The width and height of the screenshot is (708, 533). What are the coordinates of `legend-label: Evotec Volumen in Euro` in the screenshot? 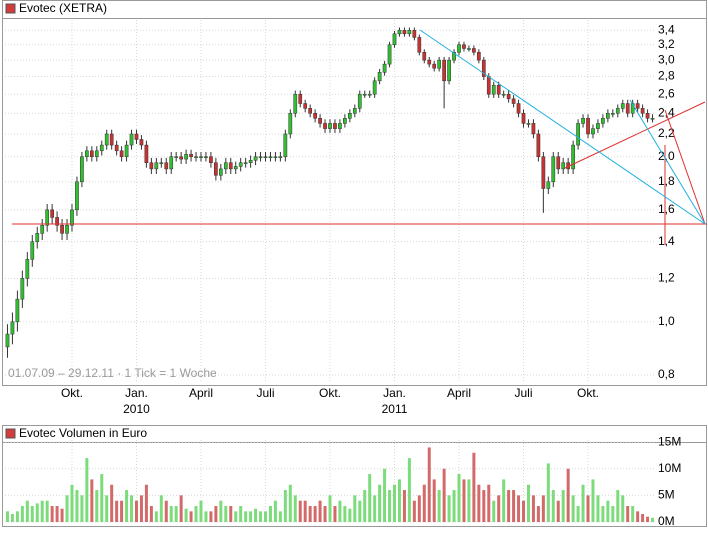 It's located at (83, 433).